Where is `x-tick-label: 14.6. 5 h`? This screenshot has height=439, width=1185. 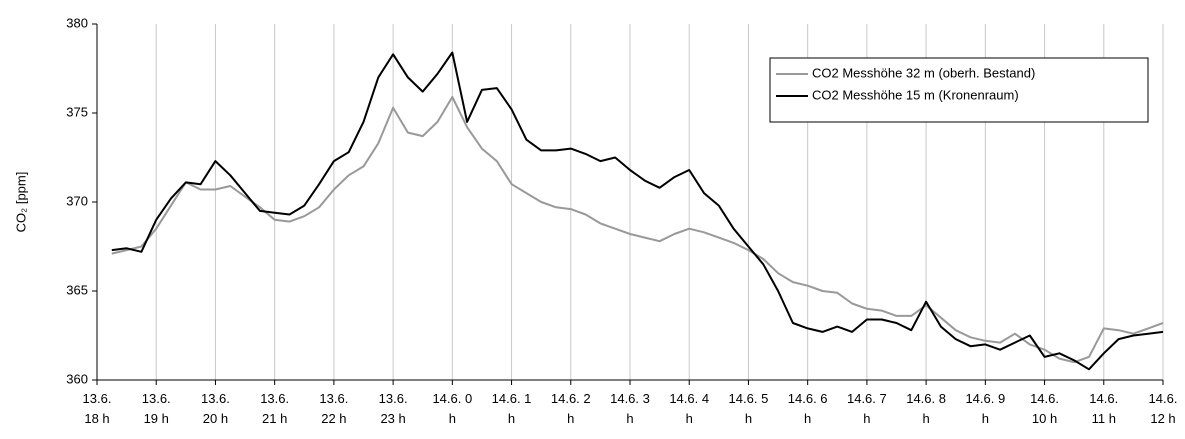 x-tick-label: 14.6. 5 h is located at coordinates (748, 408).